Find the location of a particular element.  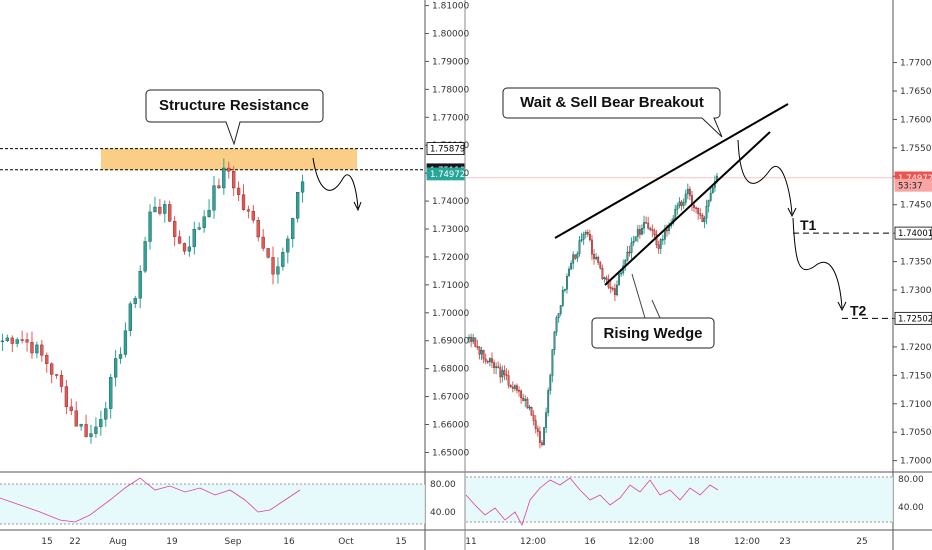

left-xtick-7: 15 is located at coordinates (400, 542).